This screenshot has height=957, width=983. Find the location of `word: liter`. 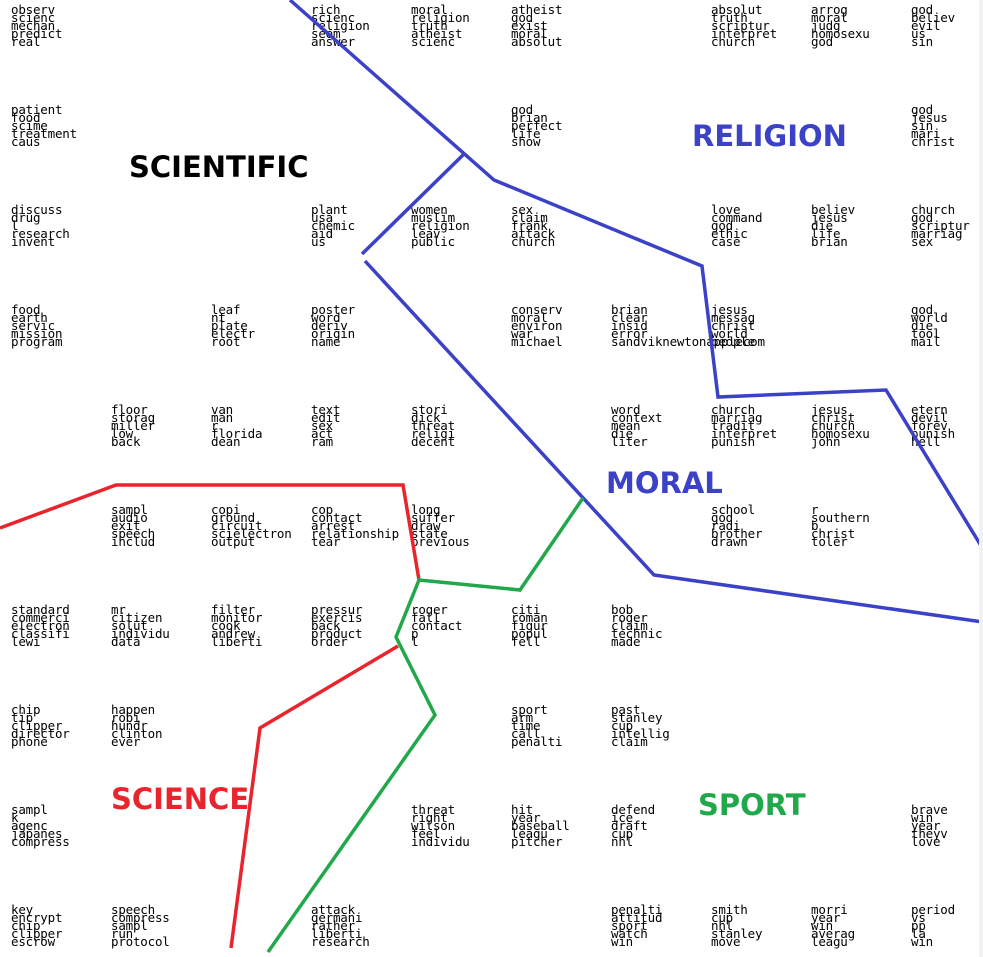

word: liter is located at coordinates (629, 441).